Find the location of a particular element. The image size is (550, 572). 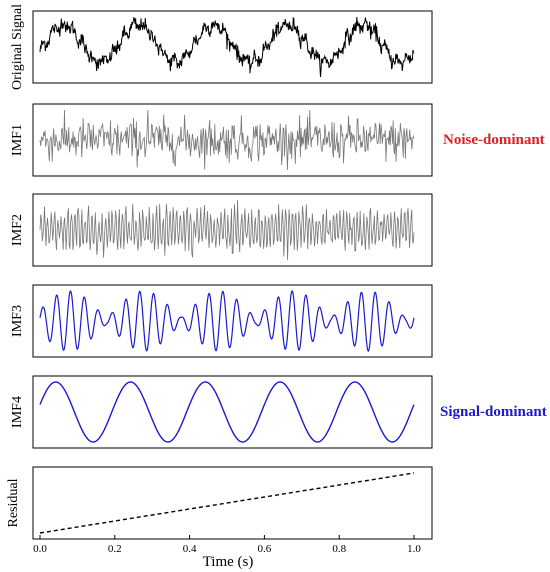

panel-imf2: IMF2 is located at coordinates (221, 230).